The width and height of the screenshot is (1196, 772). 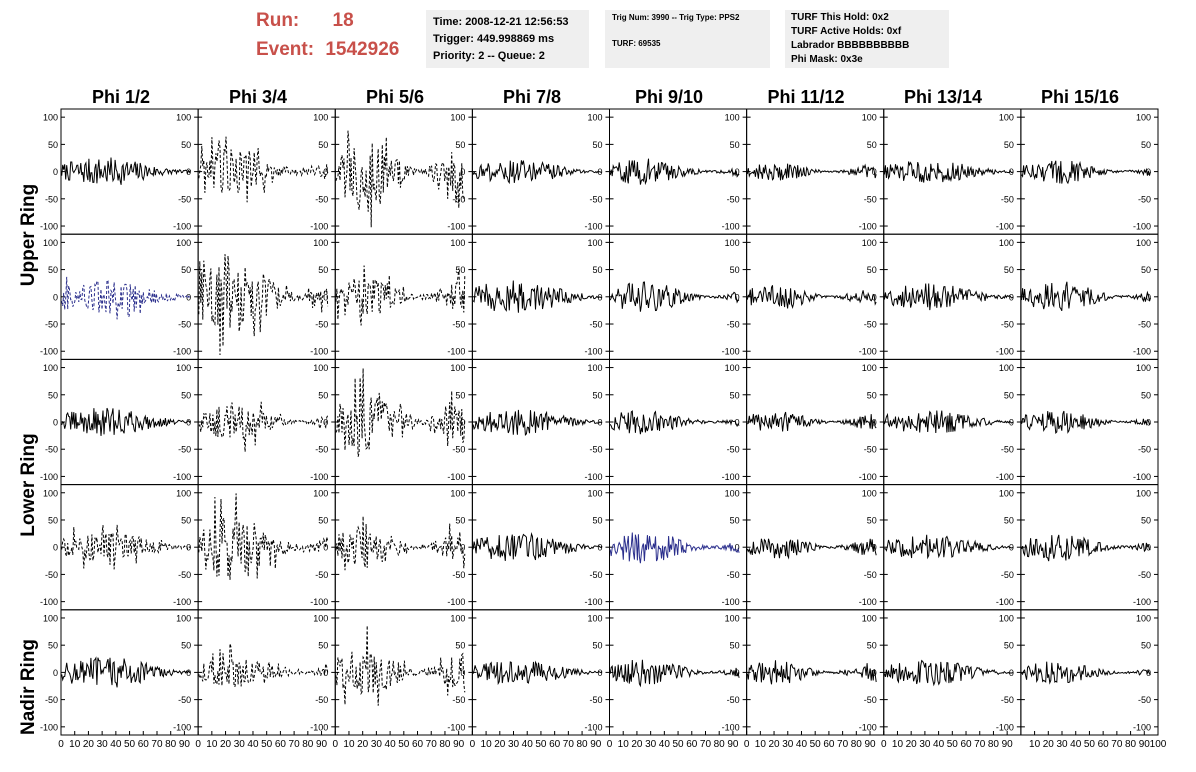 What do you see at coordinates (501, 22) in the screenshot?
I see `time-line: Time: 2008-12-21 12:56:53` at bounding box center [501, 22].